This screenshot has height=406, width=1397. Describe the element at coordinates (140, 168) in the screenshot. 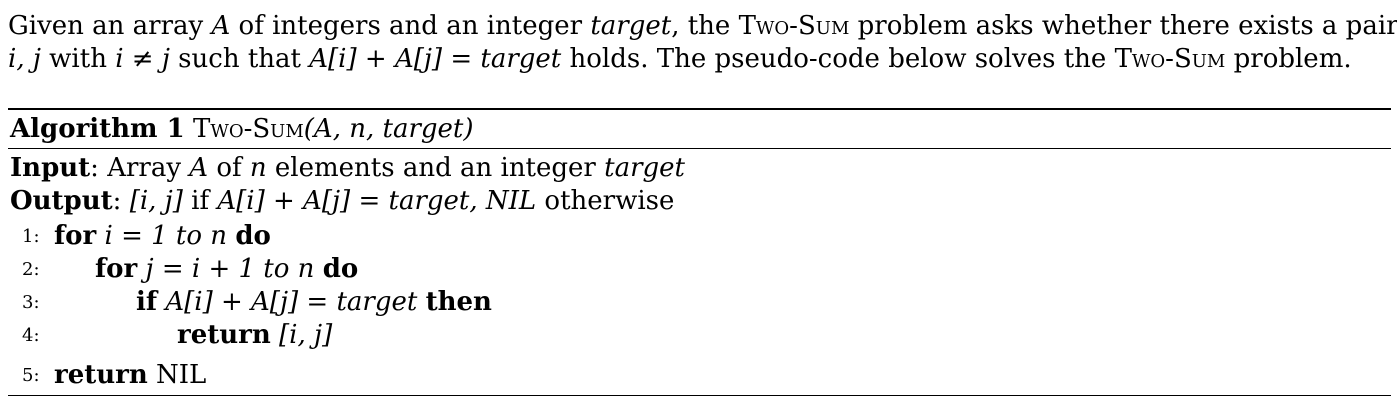

I see `input-text: : Array` at that location.